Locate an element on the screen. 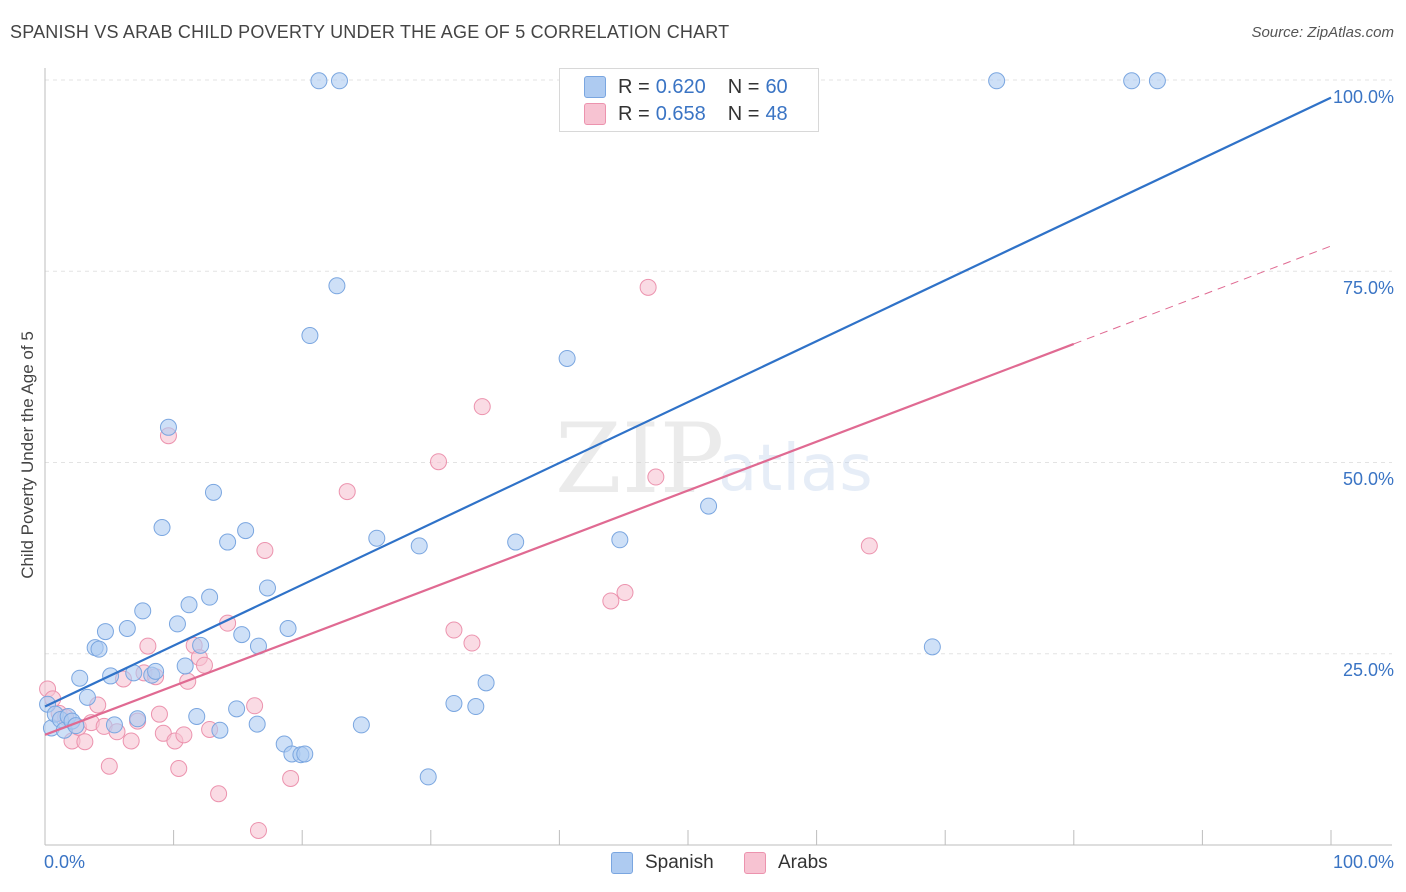 The width and height of the screenshot is (1406, 892). watermark-atlas: atlas is located at coordinates (795, 469).